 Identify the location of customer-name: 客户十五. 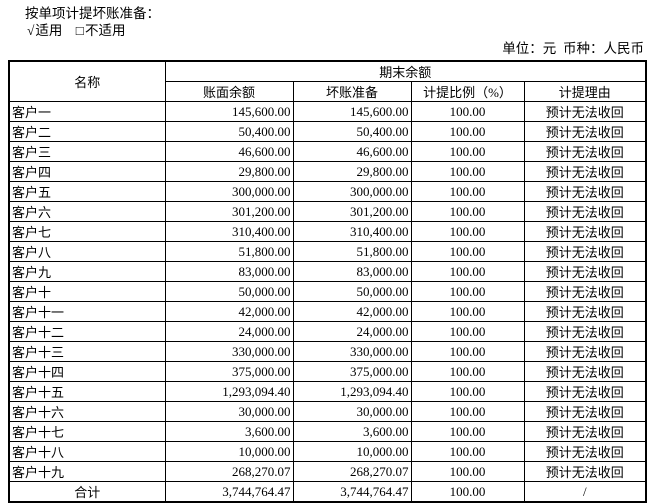
(87, 391).